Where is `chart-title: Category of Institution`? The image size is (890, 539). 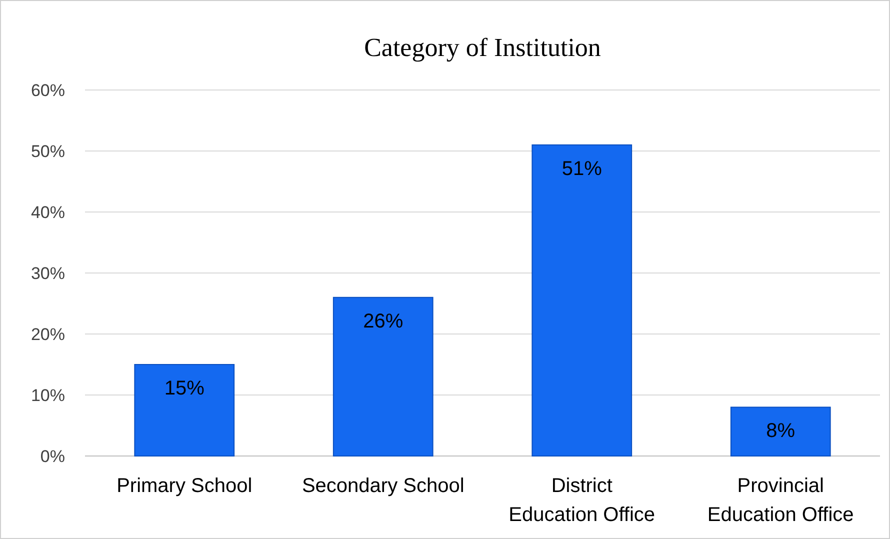
chart-title: Category of Institution is located at coordinates (482, 47).